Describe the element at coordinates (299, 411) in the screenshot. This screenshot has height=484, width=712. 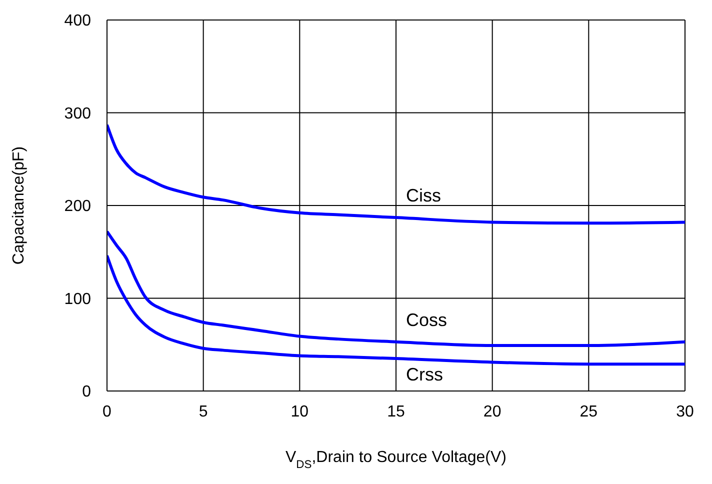
I see `x-tick-label: 10` at that location.